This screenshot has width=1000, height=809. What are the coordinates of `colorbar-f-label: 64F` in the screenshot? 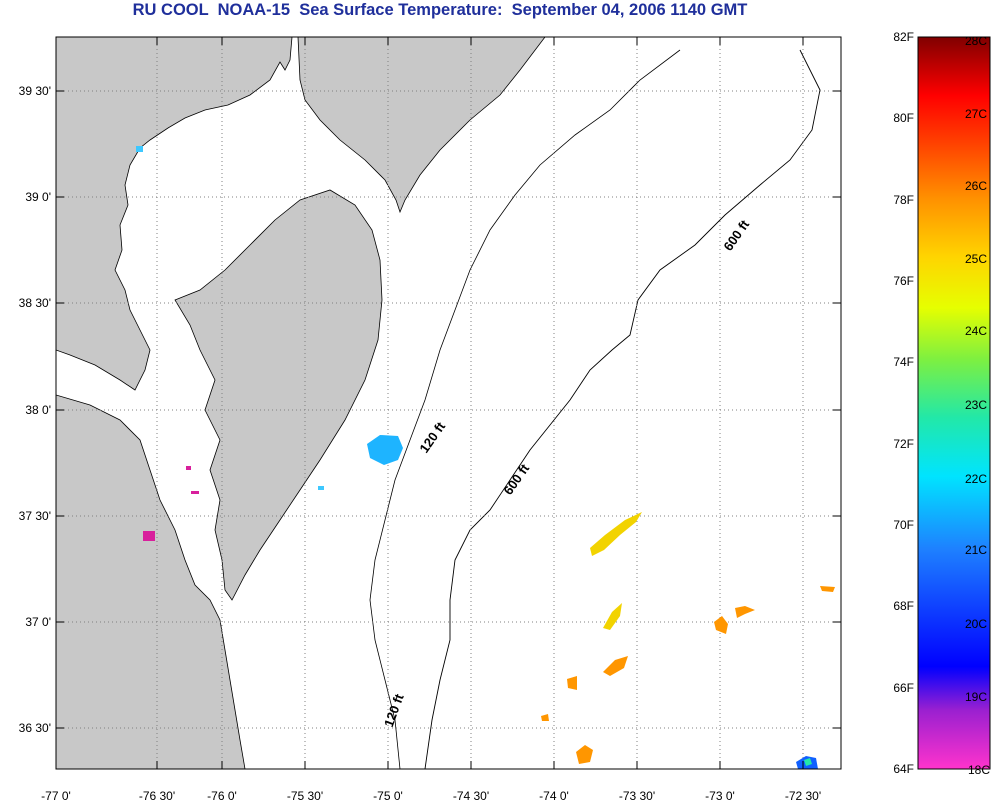 It's located at (903, 769).